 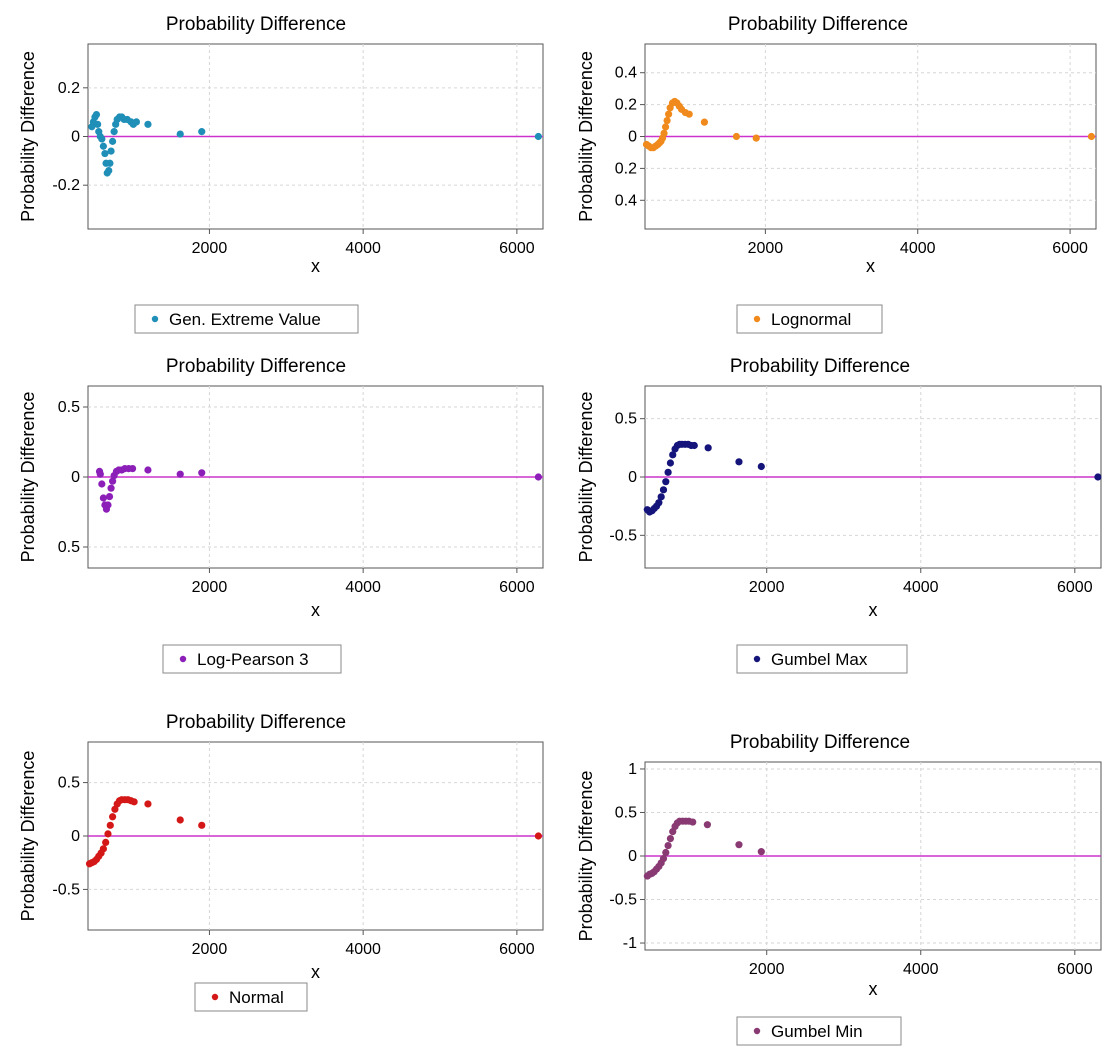 I want to click on legend: Gumbel Min, so click(x=819, y=1031).